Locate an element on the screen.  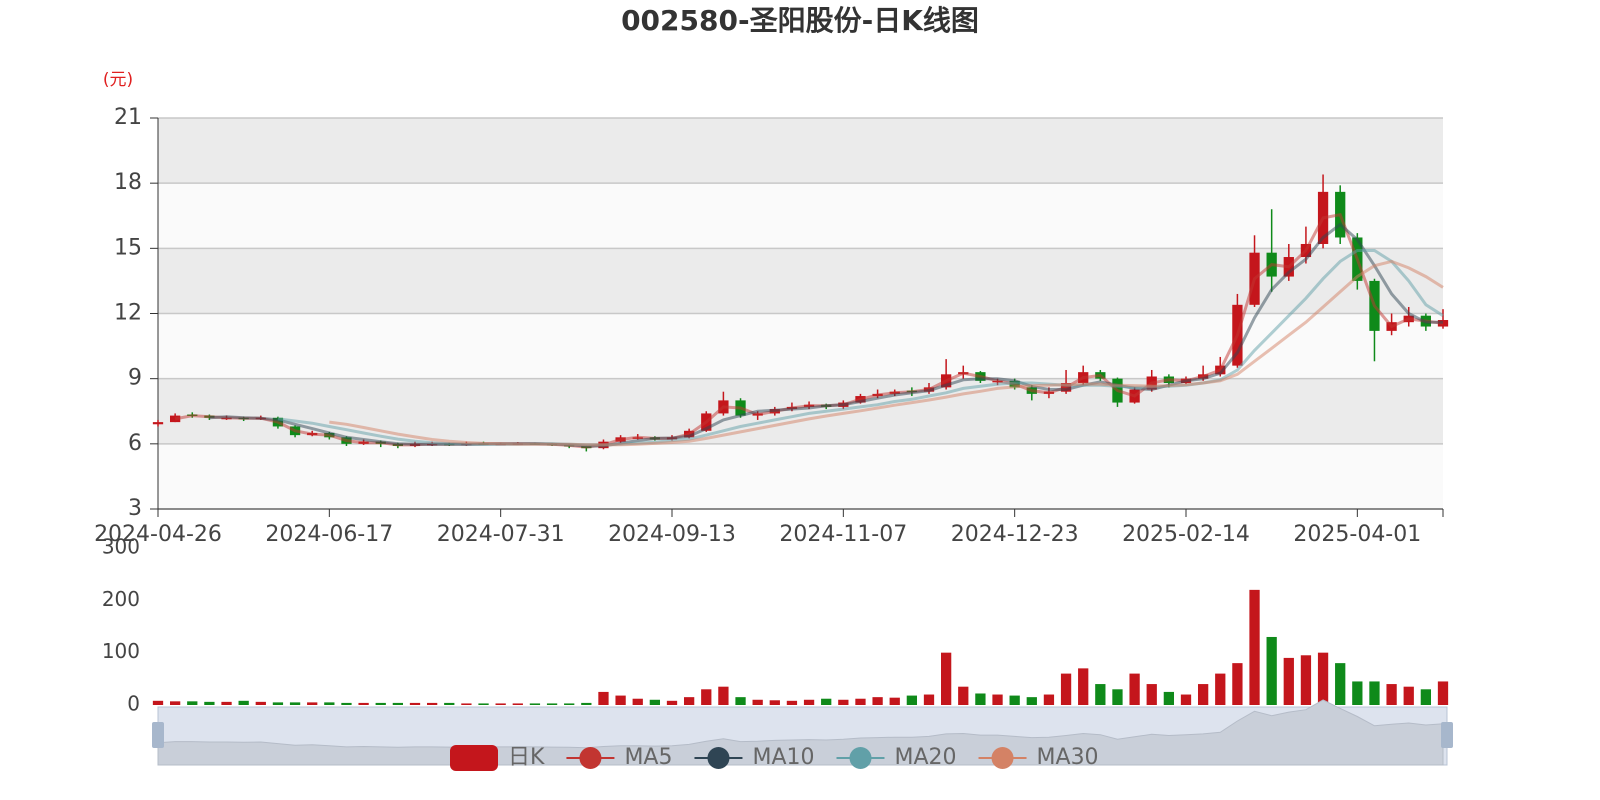
chart-title: 002580-圣阳股份-日K线图 is located at coordinates (800, 20).